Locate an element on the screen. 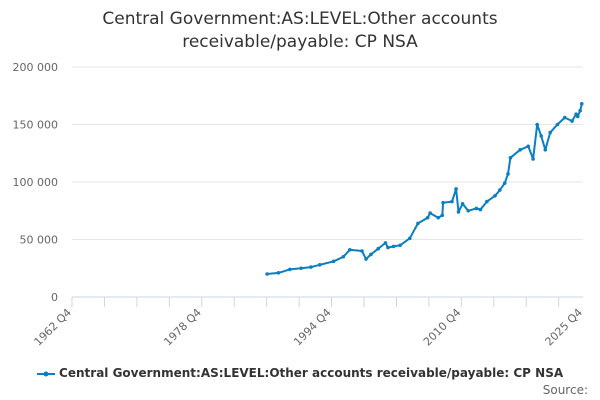 The width and height of the screenshot is (600, 400). y-tick-label: 0 is located at coordinates (54, 297).